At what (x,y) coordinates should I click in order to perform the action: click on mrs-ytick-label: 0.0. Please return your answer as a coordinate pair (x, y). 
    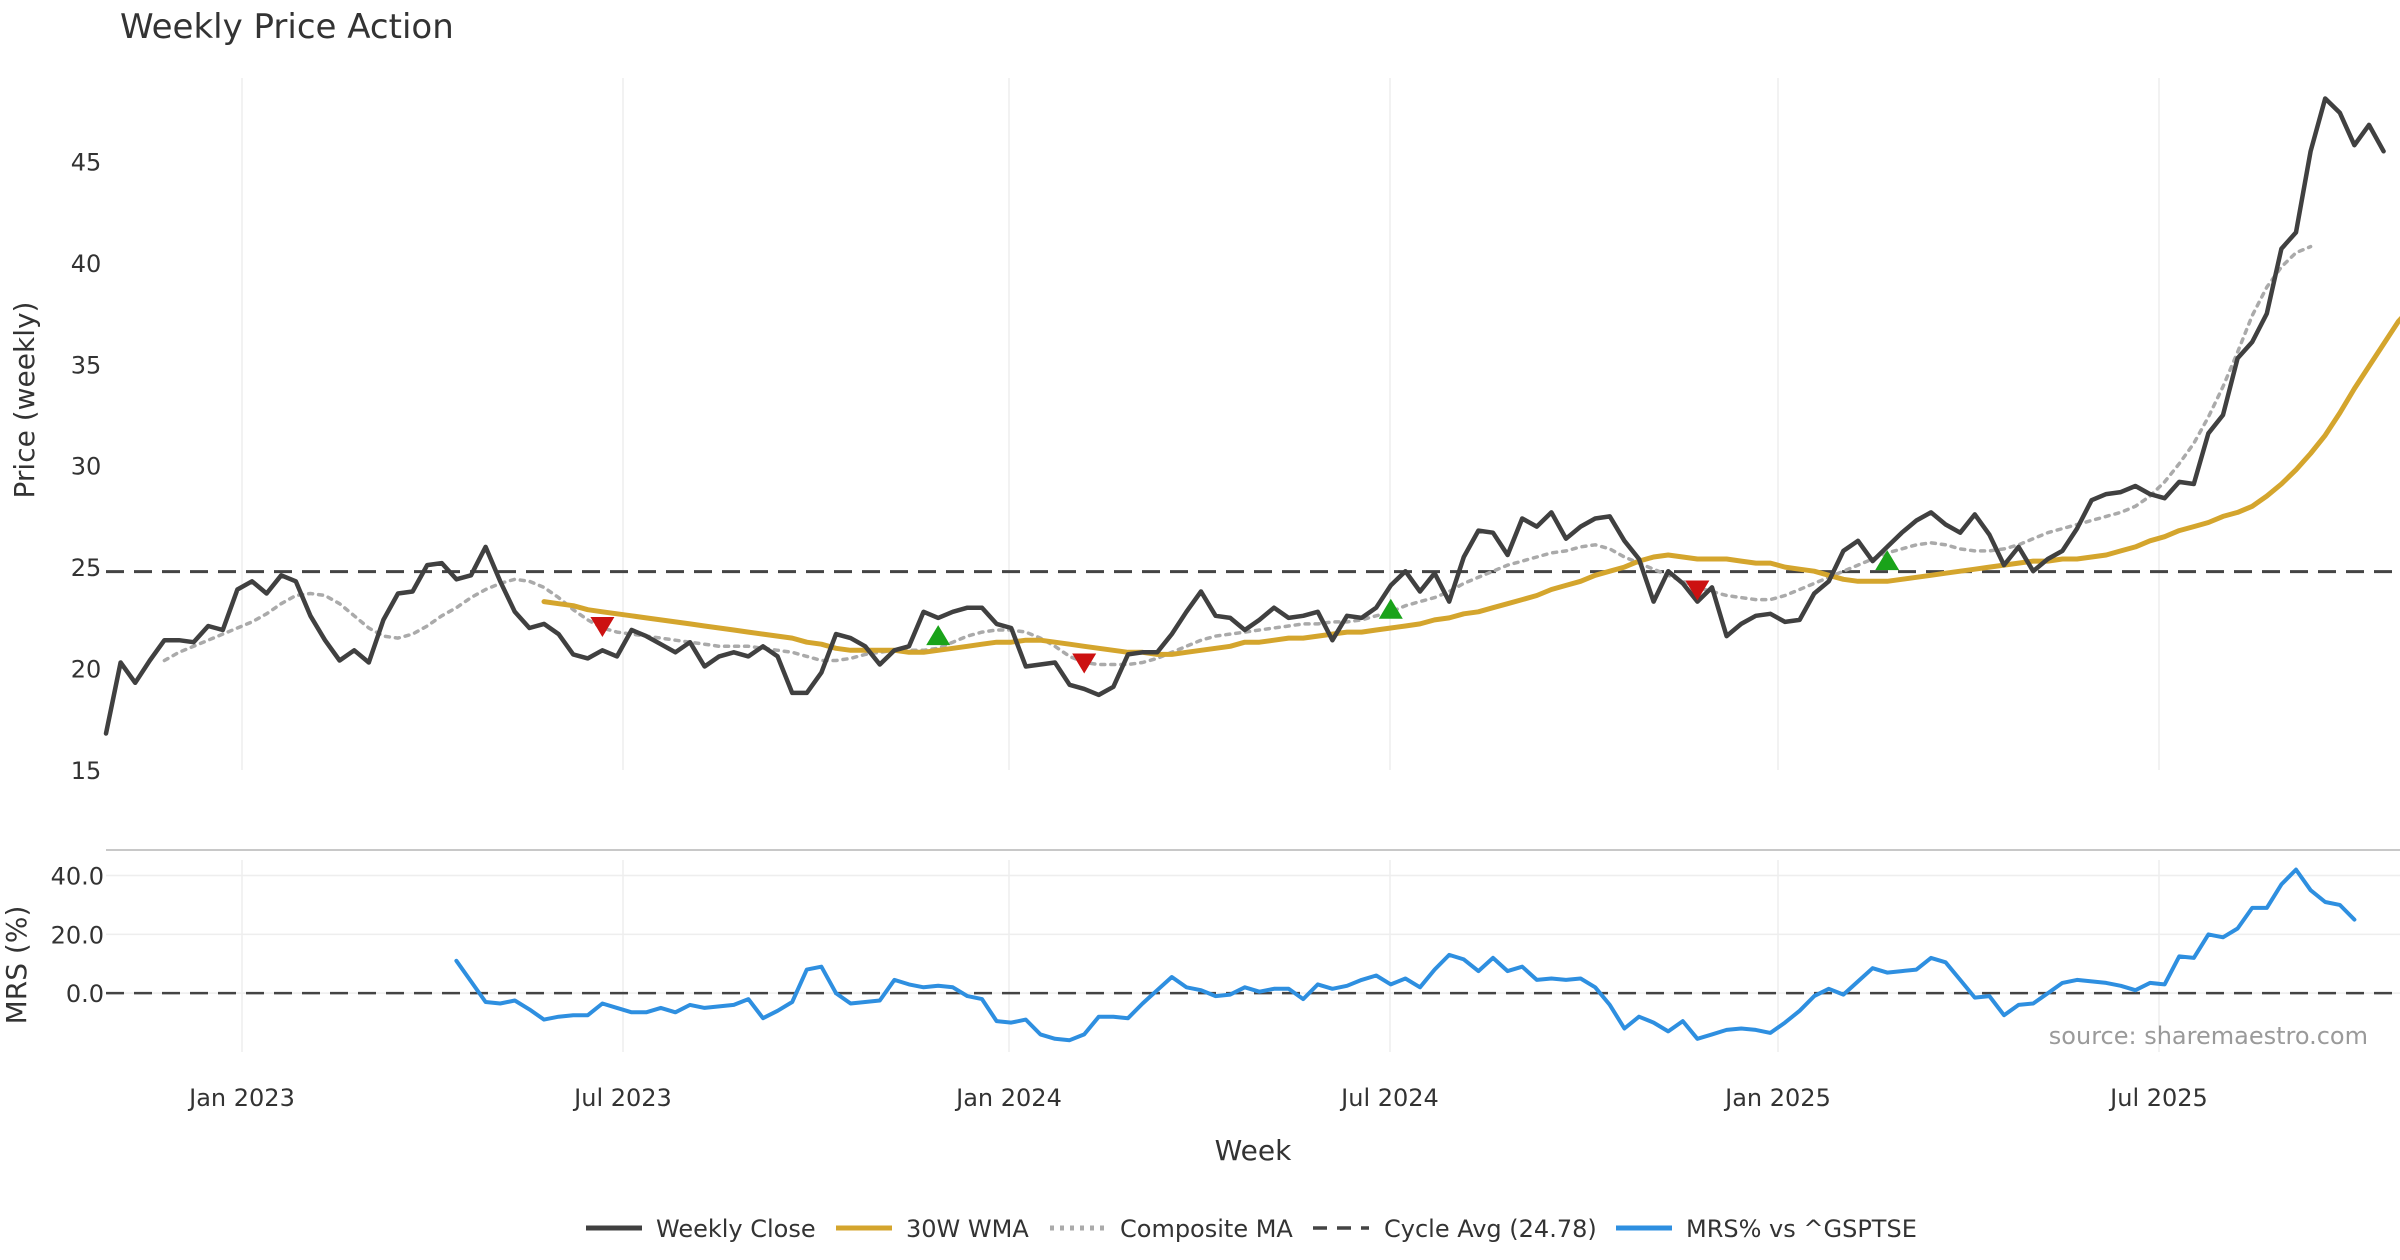
    Looking at the image, I should click on (85, 994).